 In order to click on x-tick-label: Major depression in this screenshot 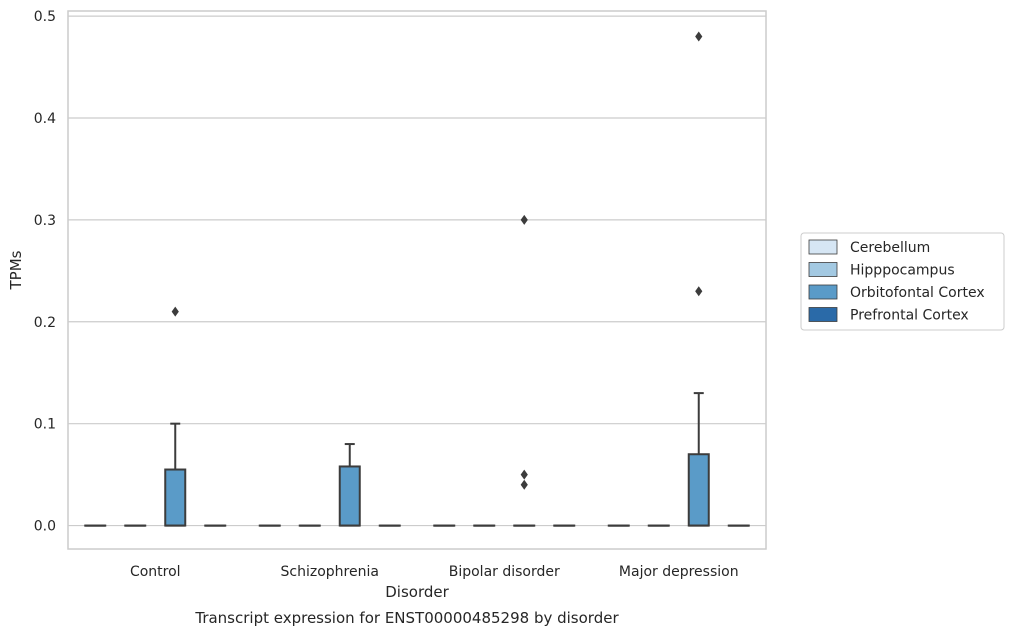, I will do `click(679, 572)`.